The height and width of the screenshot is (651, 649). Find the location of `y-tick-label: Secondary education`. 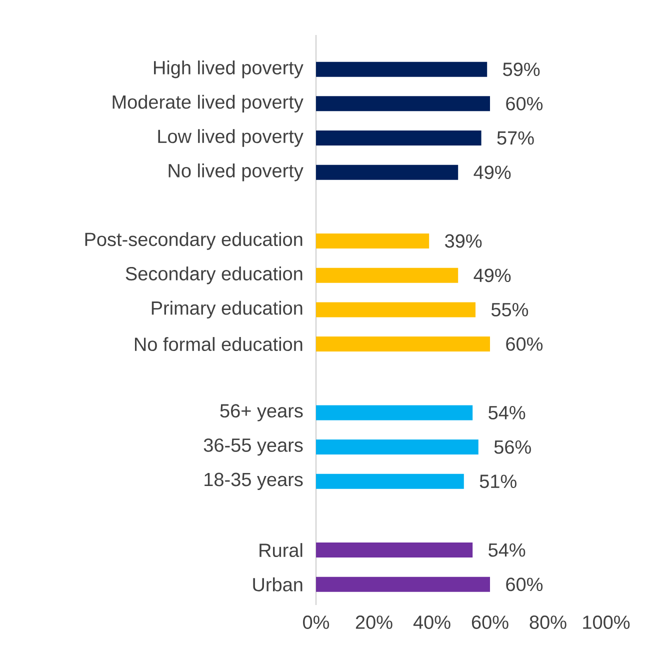

y-tick-label: Secondary education is located at coordinates (214, 275).